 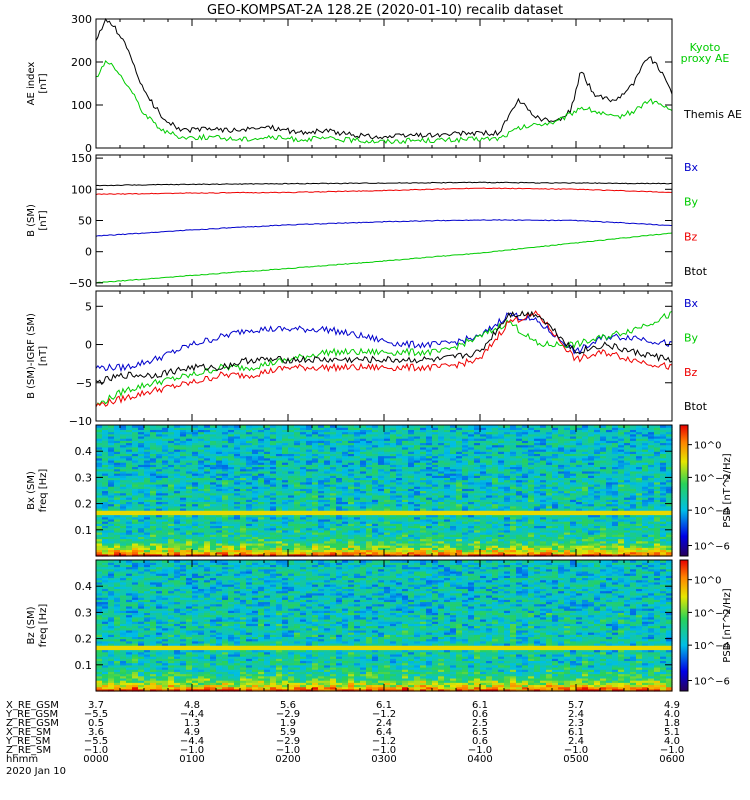 I want to click on panel-bsm-legend-bz: Bz, so click(x=691, y=236).